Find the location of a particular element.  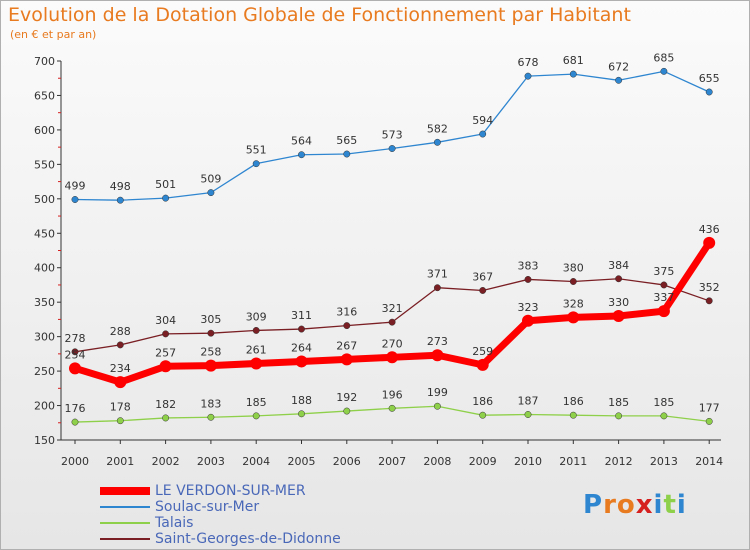

legend-label: Talais is located at coordinates (174, 523).